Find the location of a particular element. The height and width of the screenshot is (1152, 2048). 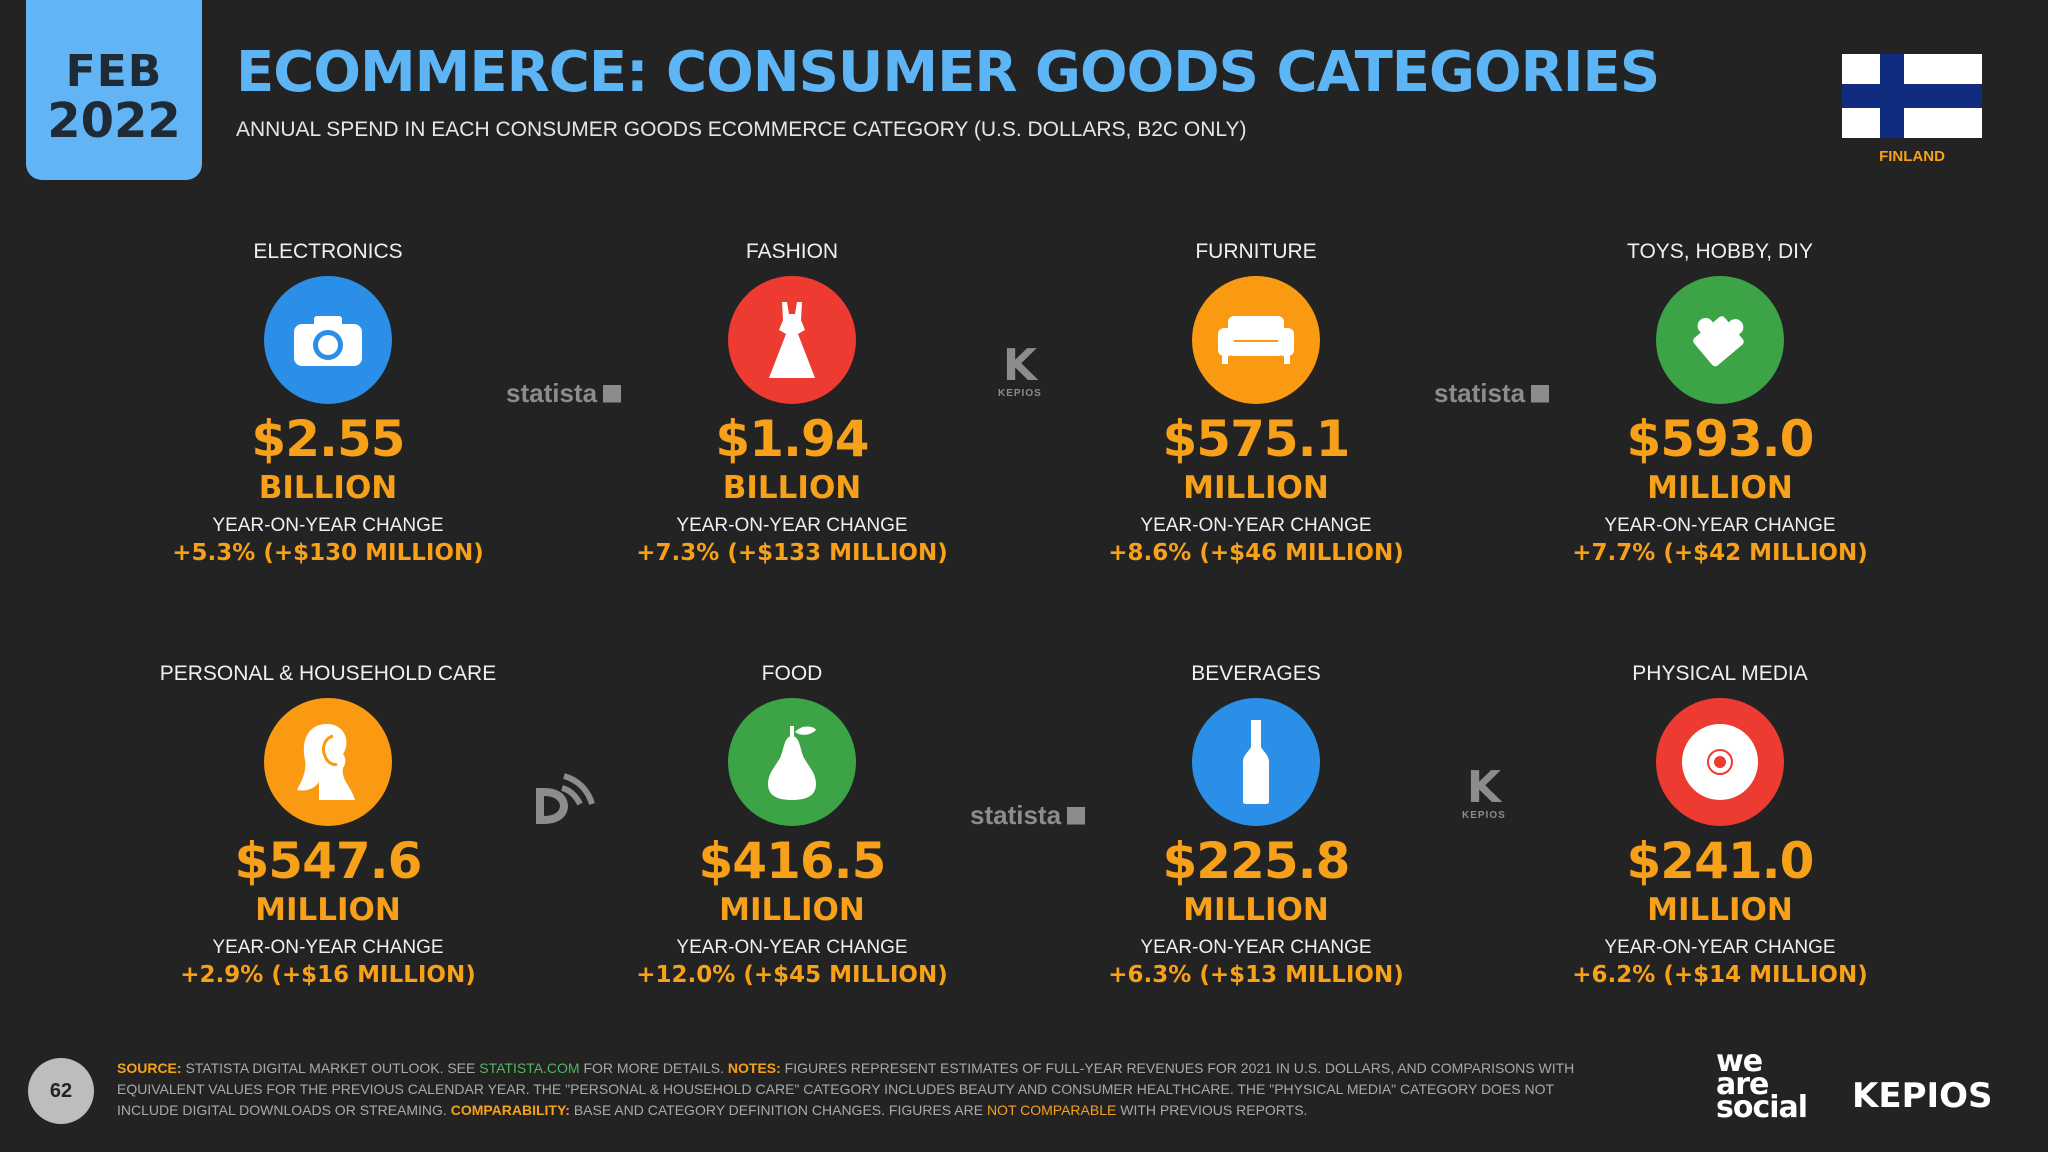

comparability-label: COMPARABILITY: is located at coordinates (510, 1110).